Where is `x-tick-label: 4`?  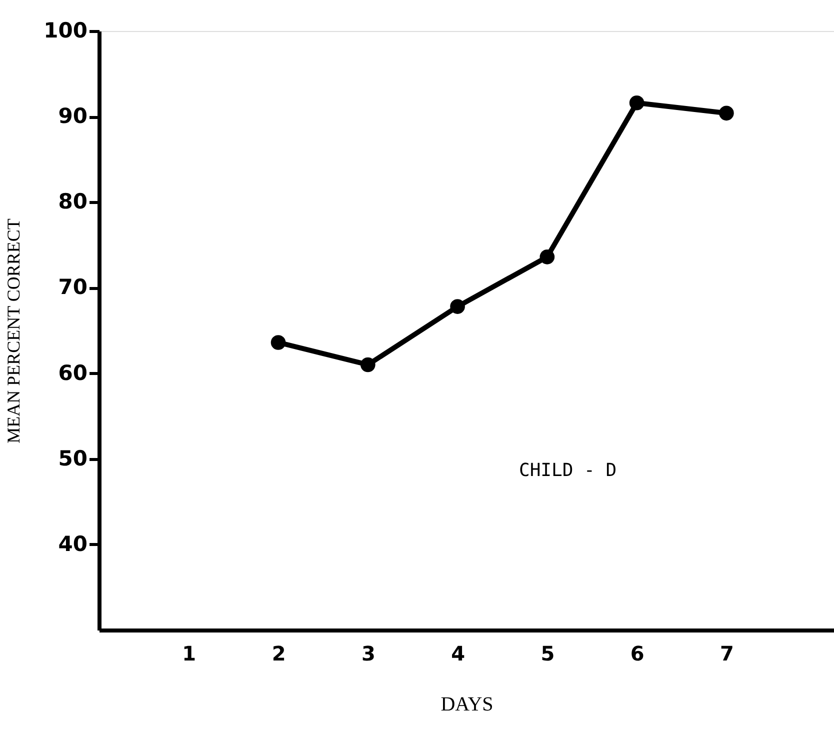 x-tick-label: 4 is located at coordinates (458, 654).